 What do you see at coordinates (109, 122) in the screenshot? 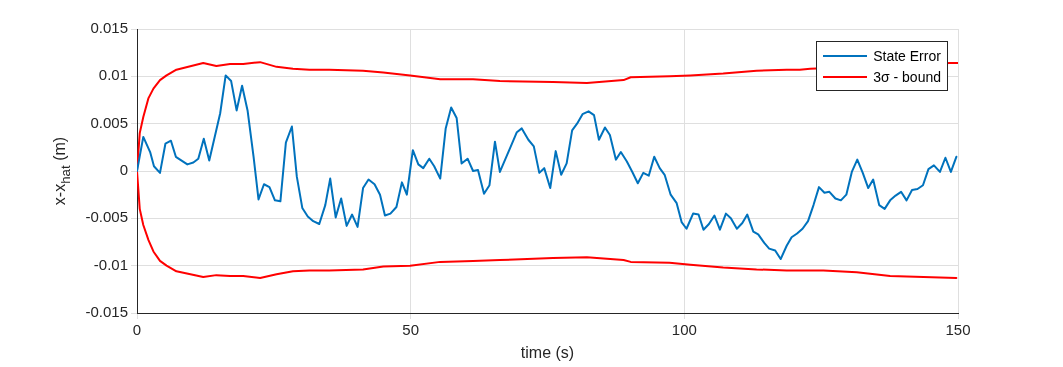
I see `y-tick-label: 0.005` at bounding box center [109, 122].